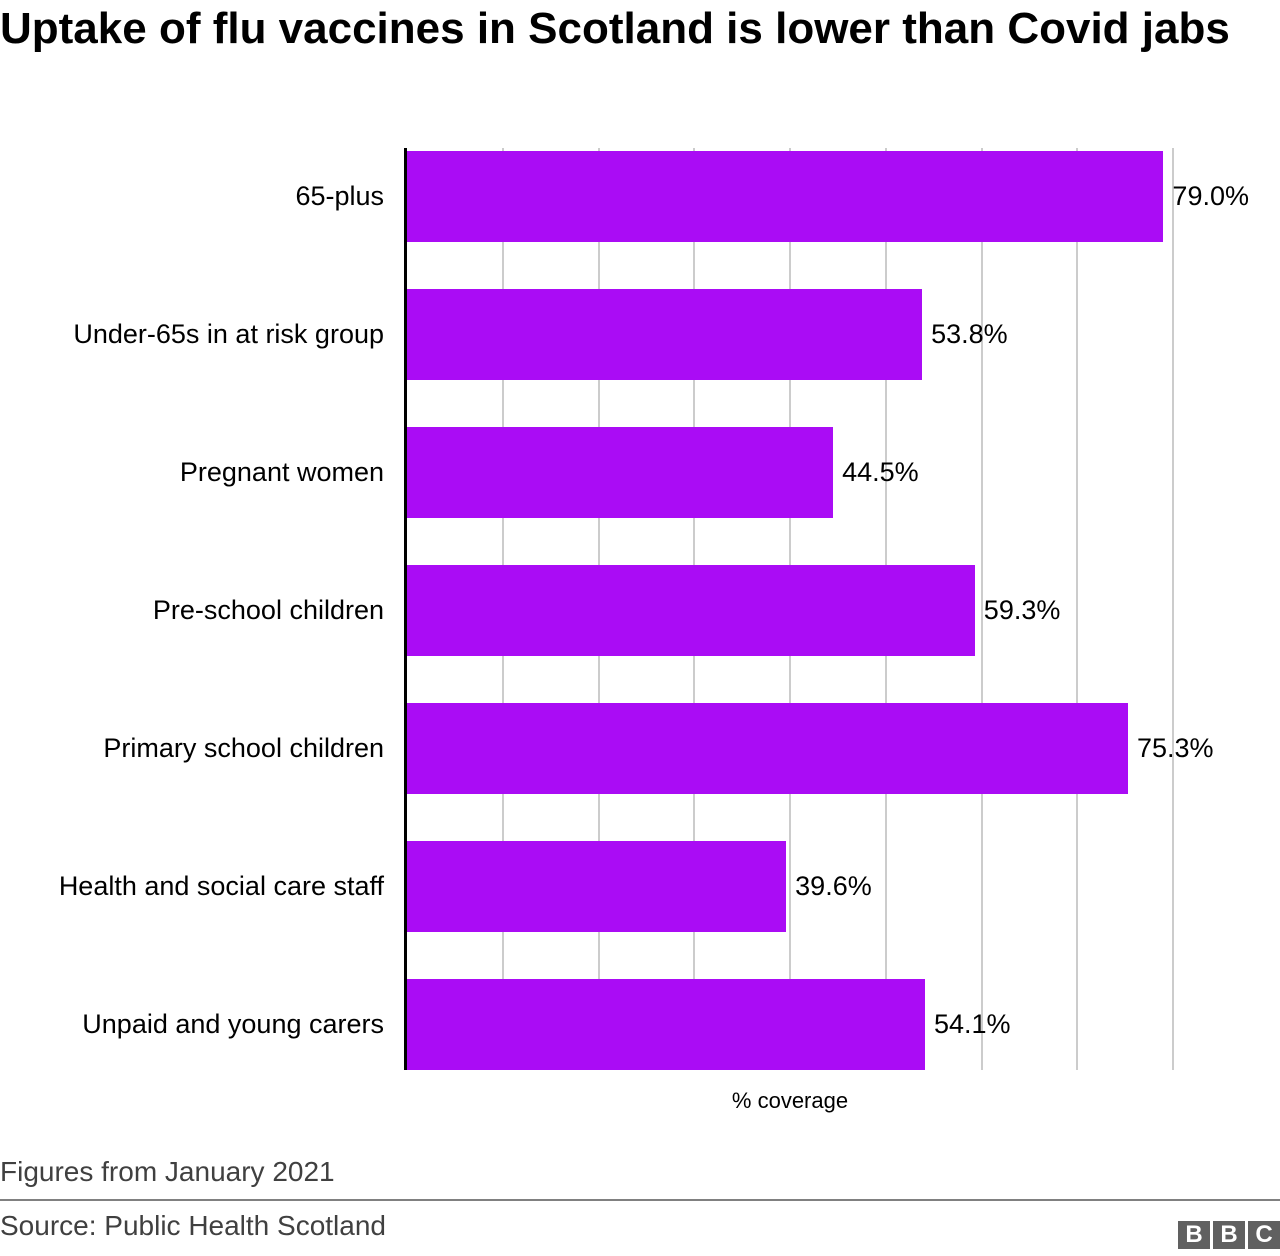 The image size is (1280, 1256). What do you see at coordinates (167, 1171) in the screenshot?
I see `chart-note: Figures from January 2021` at bounding box center [167, 1171].